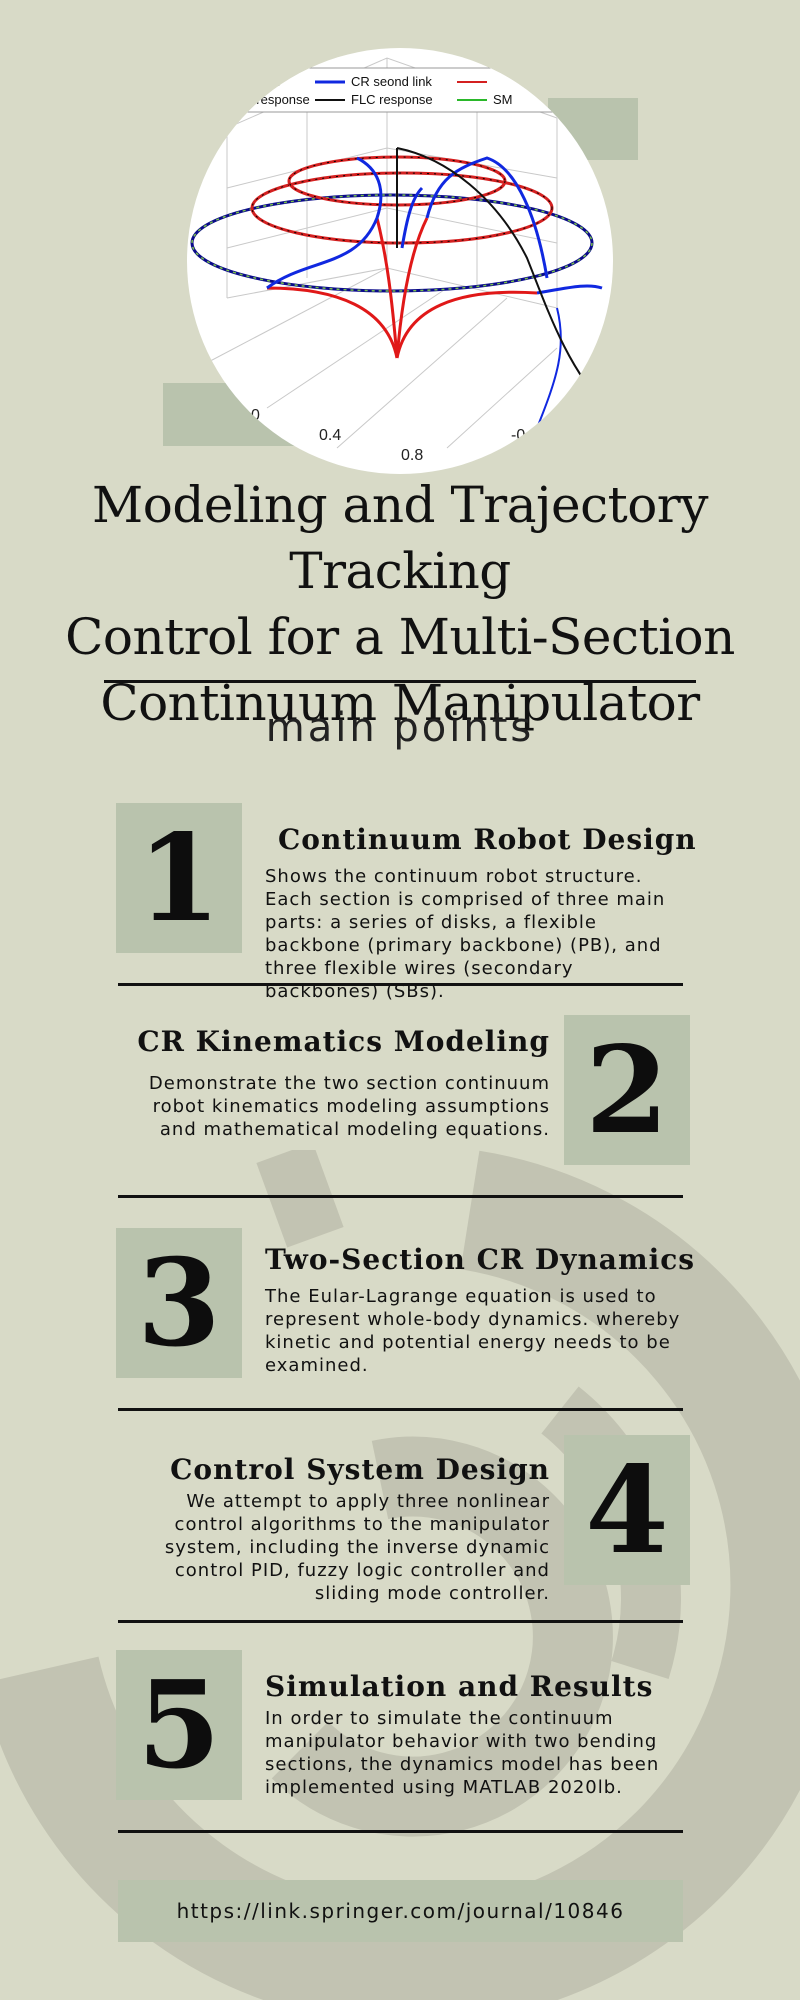 This screenshot has height=2000, width=800. I want to click on title-divider, so click(400, 681).